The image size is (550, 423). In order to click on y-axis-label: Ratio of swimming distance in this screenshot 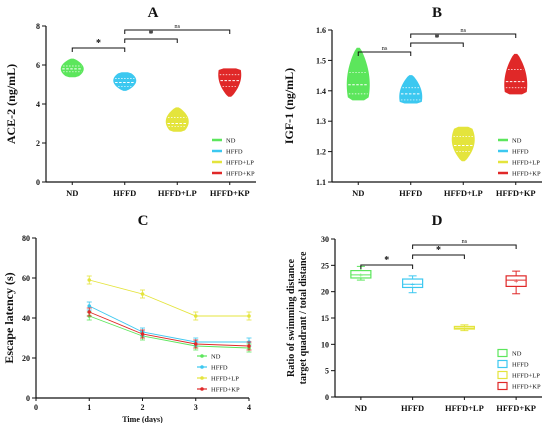, I will do `click(291, 317)`.